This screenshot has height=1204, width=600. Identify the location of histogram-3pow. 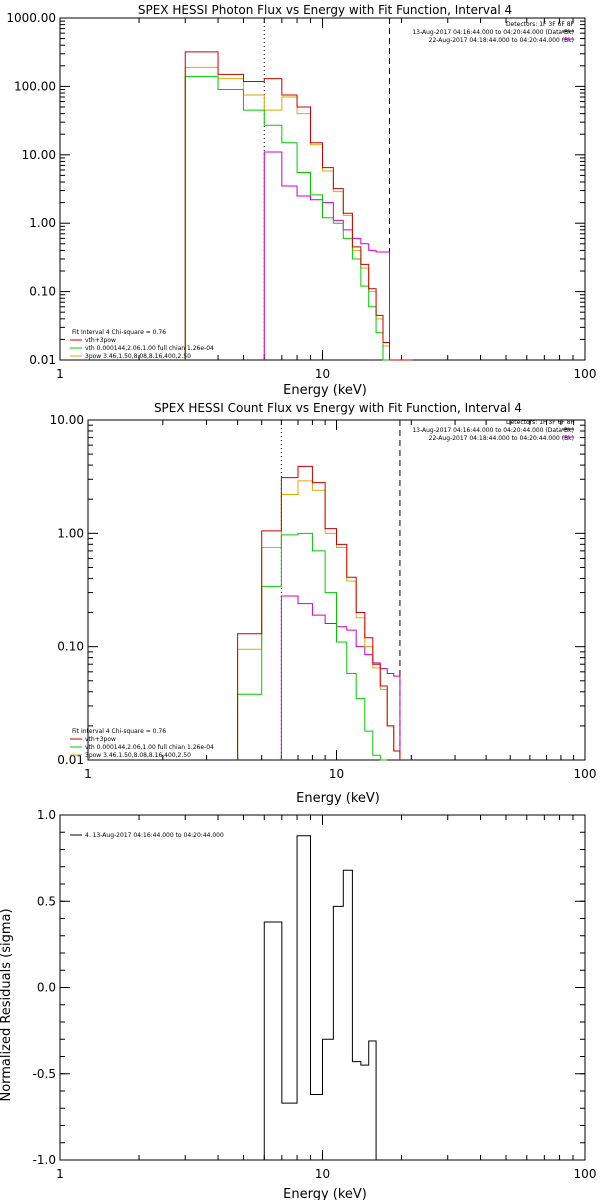
(298, 213).